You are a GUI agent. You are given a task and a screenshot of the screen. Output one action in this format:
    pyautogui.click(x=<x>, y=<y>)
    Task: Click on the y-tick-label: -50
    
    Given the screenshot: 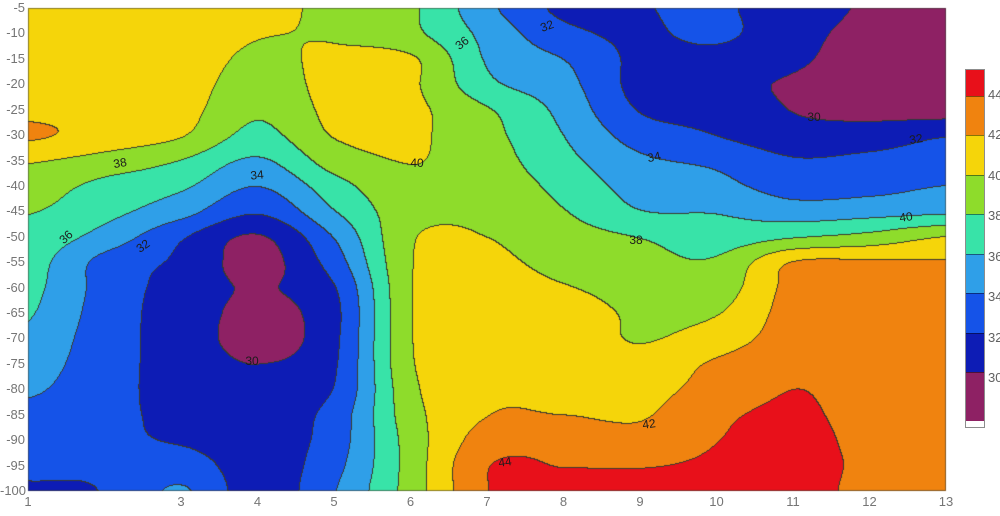 What is the action you would take?
    pyautogui.click(x=15, y=236)
    